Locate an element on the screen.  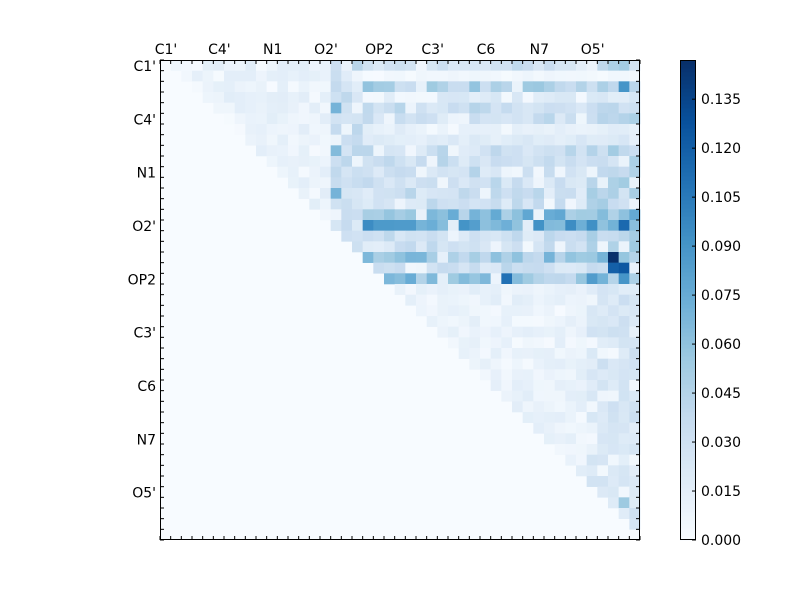
y-tick-label: C3' is located at coordinates (144, 334).